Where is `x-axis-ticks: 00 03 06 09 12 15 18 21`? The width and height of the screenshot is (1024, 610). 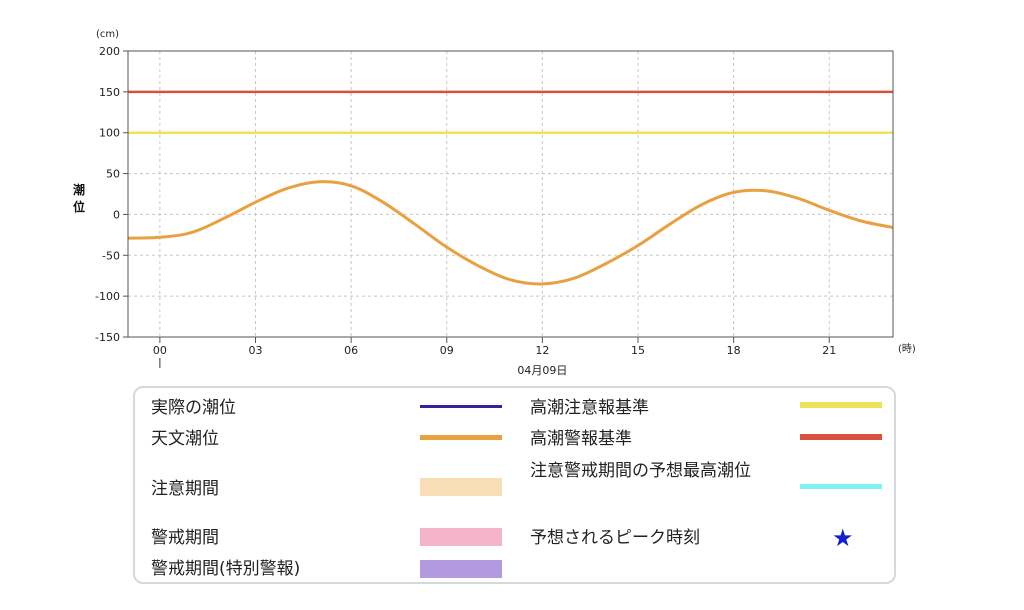 x-axis-ticks: 00 03 06 09 12 15 18 21 is located at coordinates (494, 352).